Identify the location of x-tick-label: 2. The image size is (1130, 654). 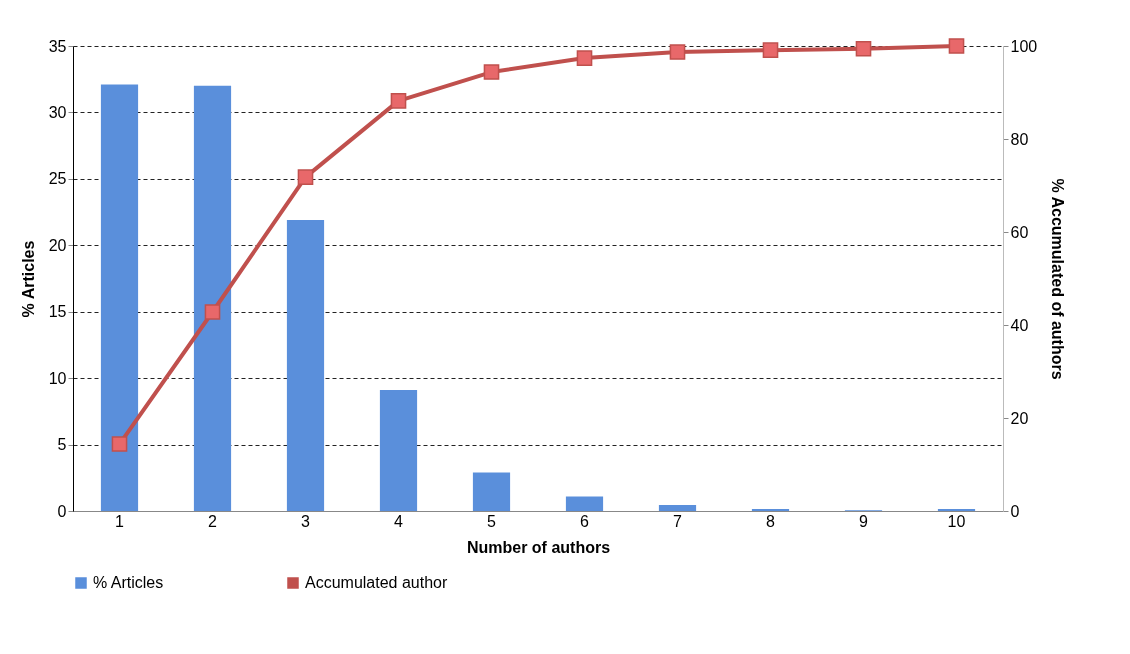
(213, 521).